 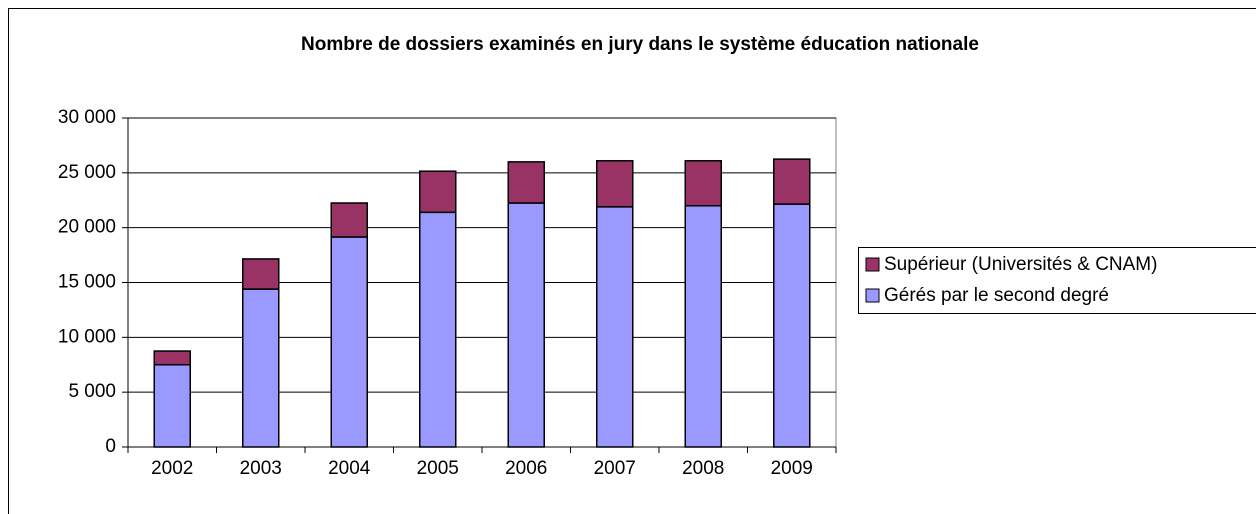 What do you see at coordinates (349, 468) in the screenshot?
I see `x-tick-label: 2004` at bounding box center [349, 468].